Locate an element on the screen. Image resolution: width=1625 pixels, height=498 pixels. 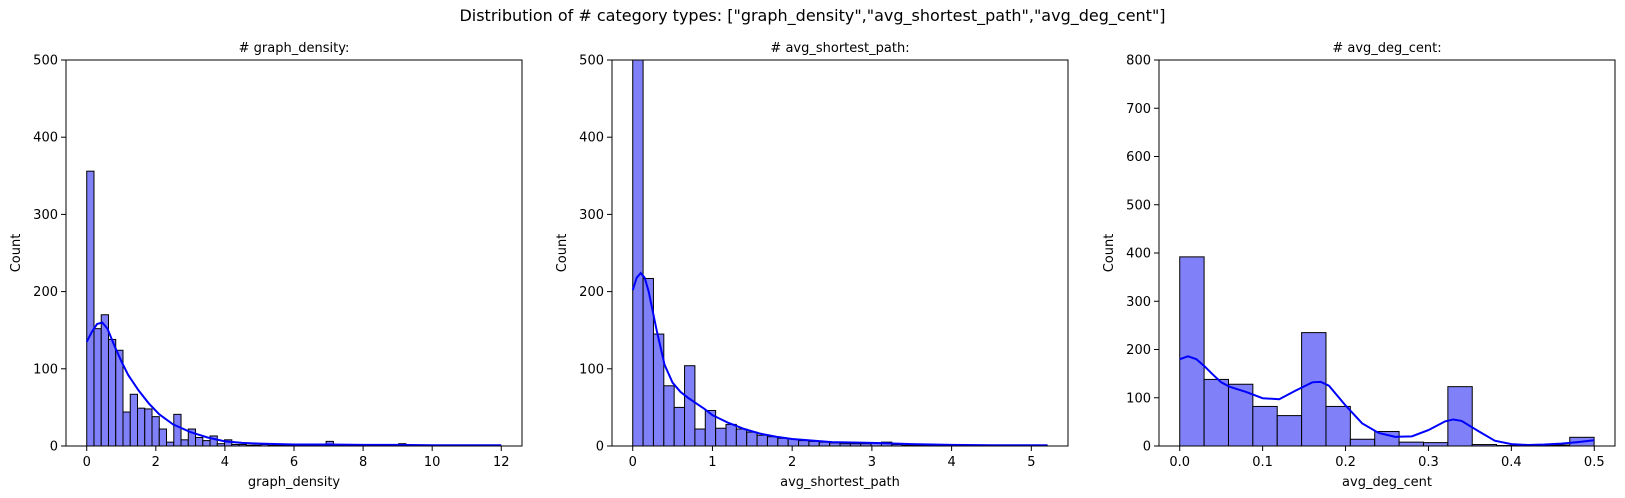
x-tick-label: 0.4 is located at coordinates (1511, 462).